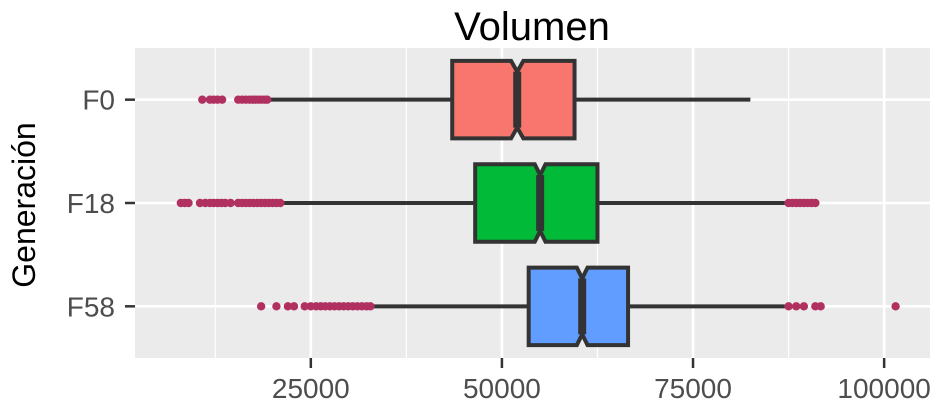 The image size is (944, 413). Describe the element at coordinates (91, 306) in the screenshot. I see `y-tick-label: F58` at that location.